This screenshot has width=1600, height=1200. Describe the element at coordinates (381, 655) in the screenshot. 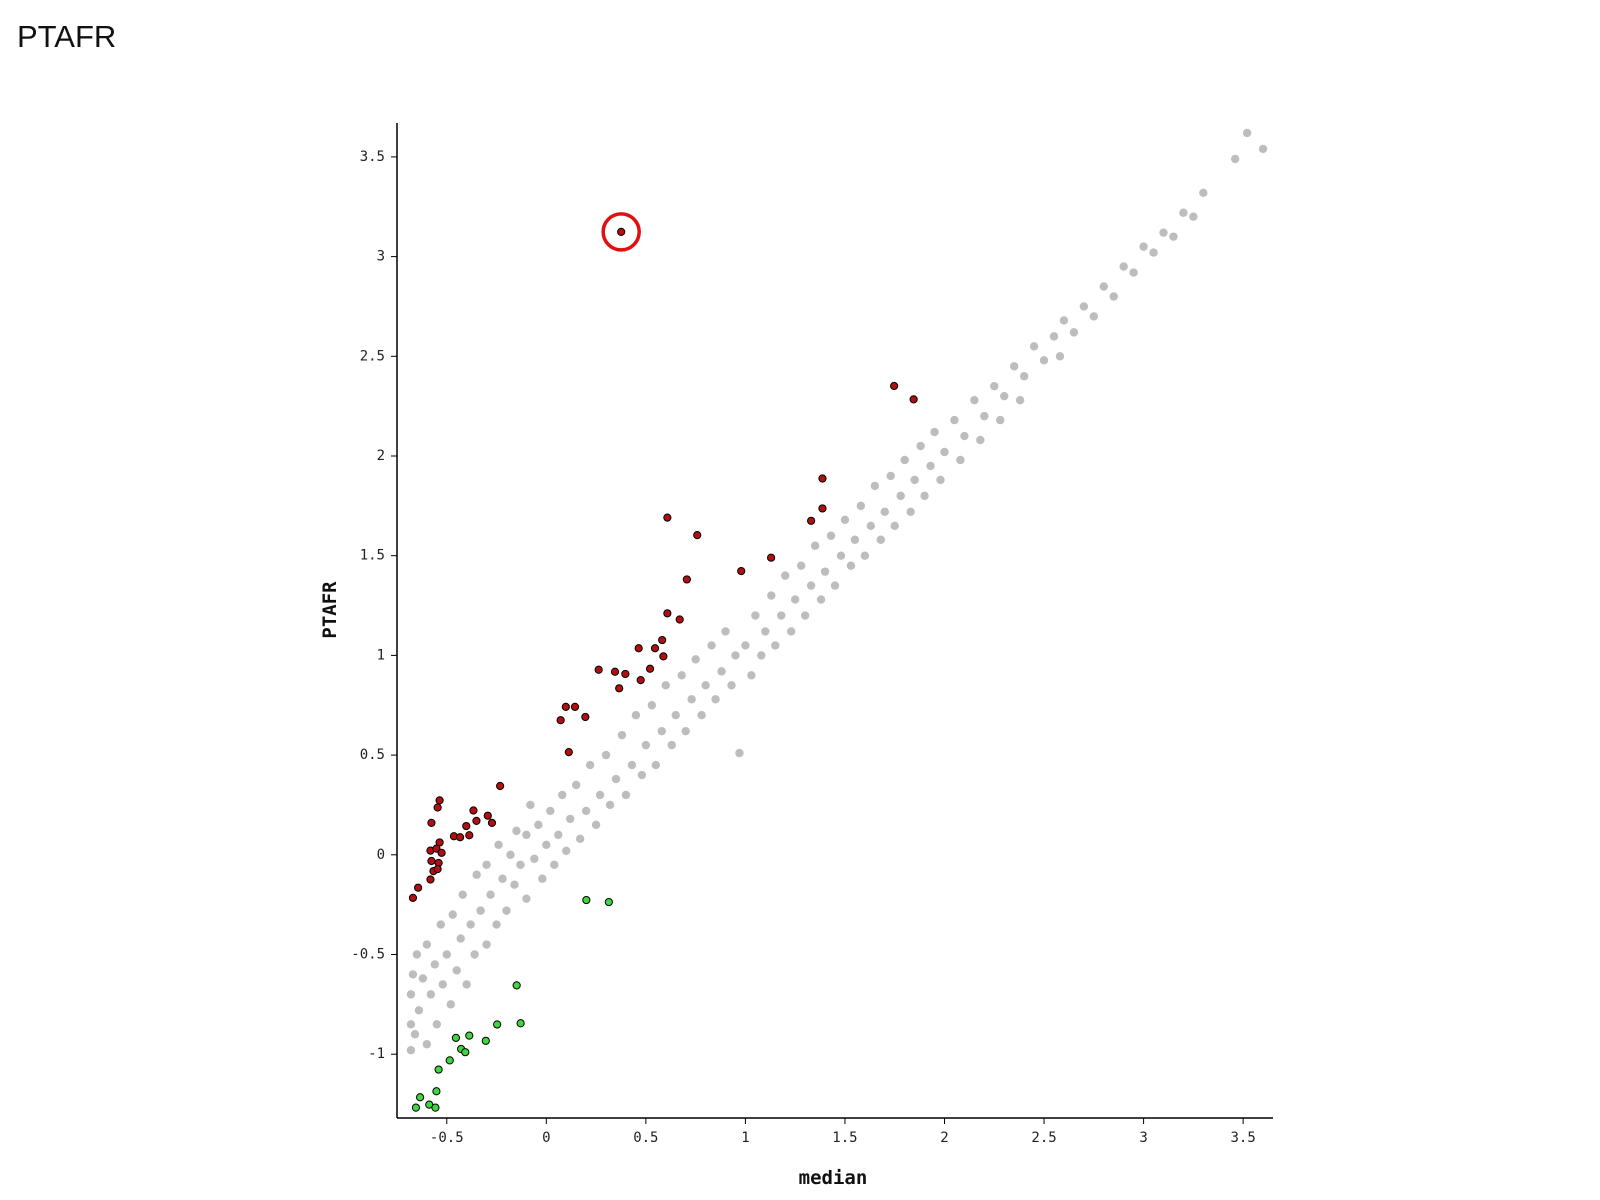

I see `y-tick-label: 1` at that location.